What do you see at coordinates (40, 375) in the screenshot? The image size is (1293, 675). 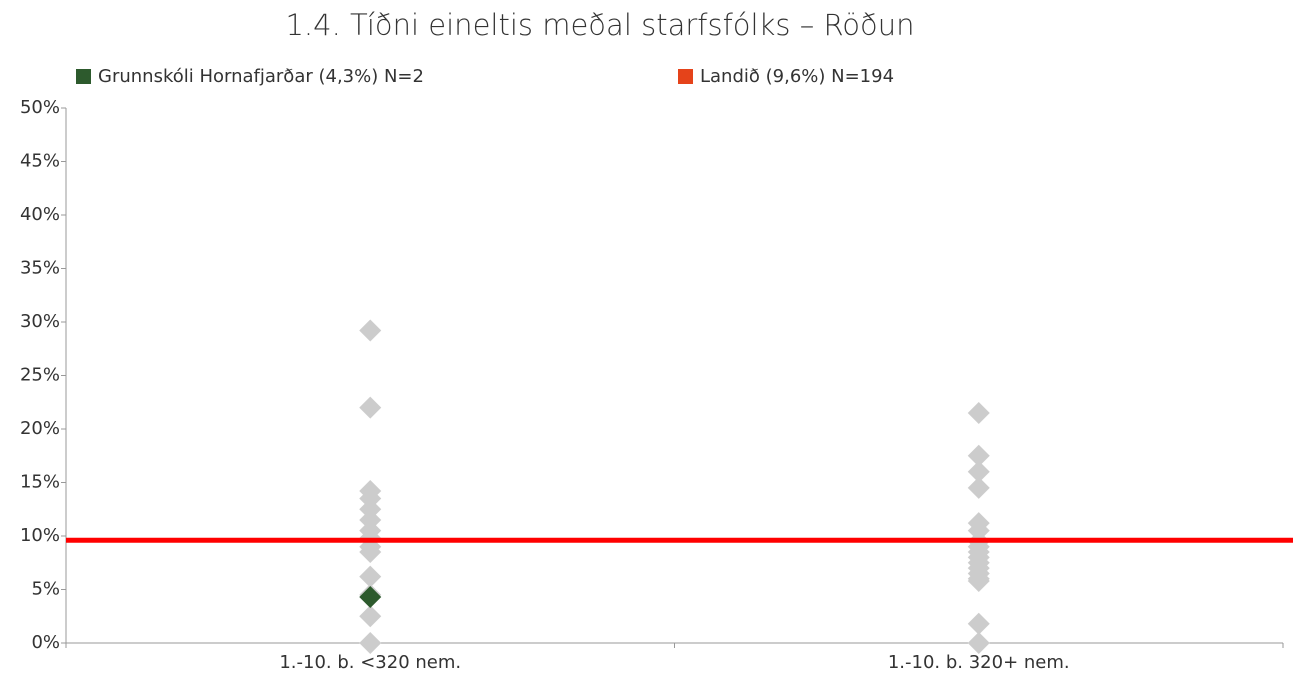 I see `y-tick-label: 25%` at bounding box center [40, 375].